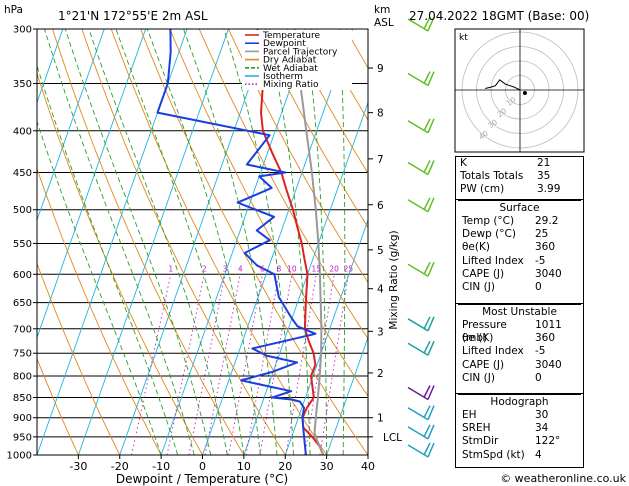 This screenshot has height=486, width=629. I want to click on mixing-ratio-label: 10, so click(292, 268).